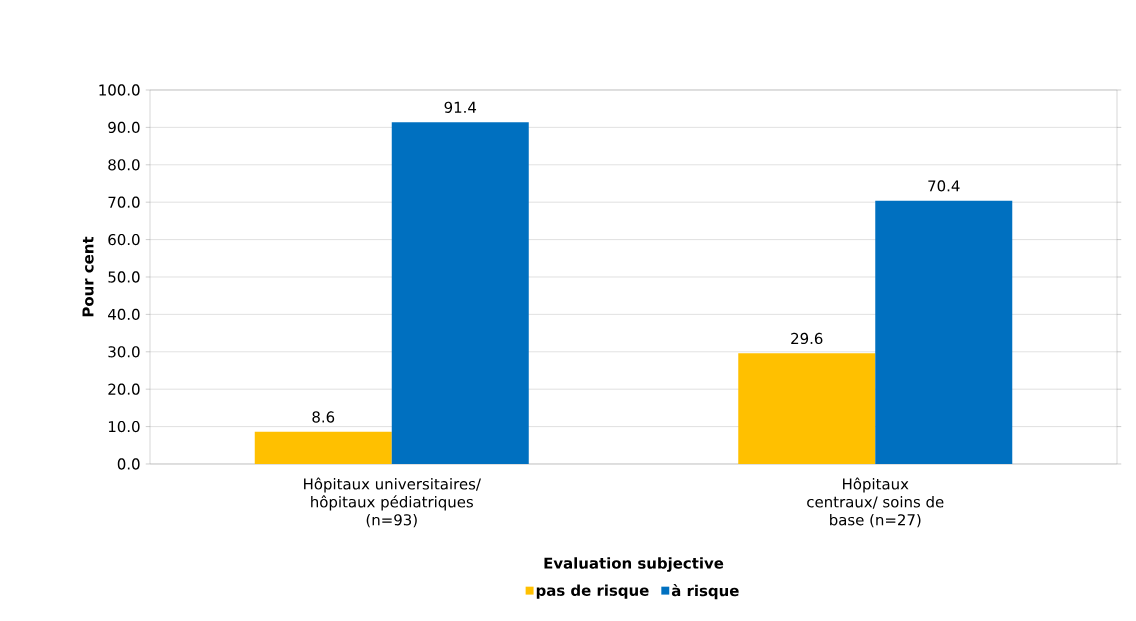  Describe the element at coordinates (807, 338) in the screenshot. I see `data-label: 29.6` at that location.